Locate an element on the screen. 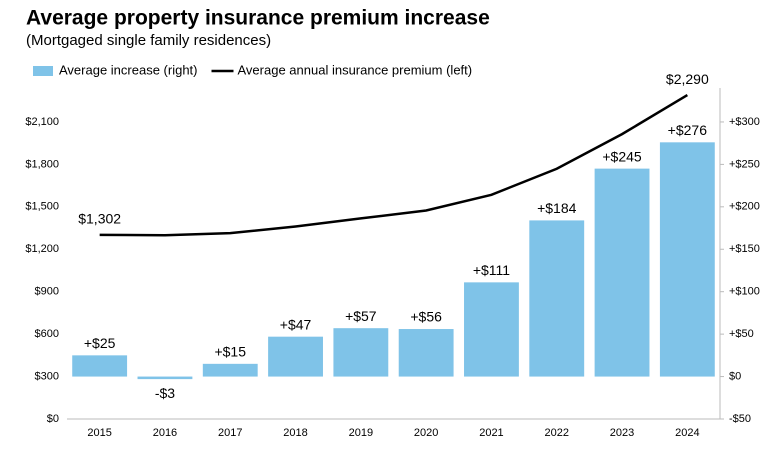 The width and height of the screenshot is (768, 460). y-tick-label: $1,500 is located at coordinates (42, 207).